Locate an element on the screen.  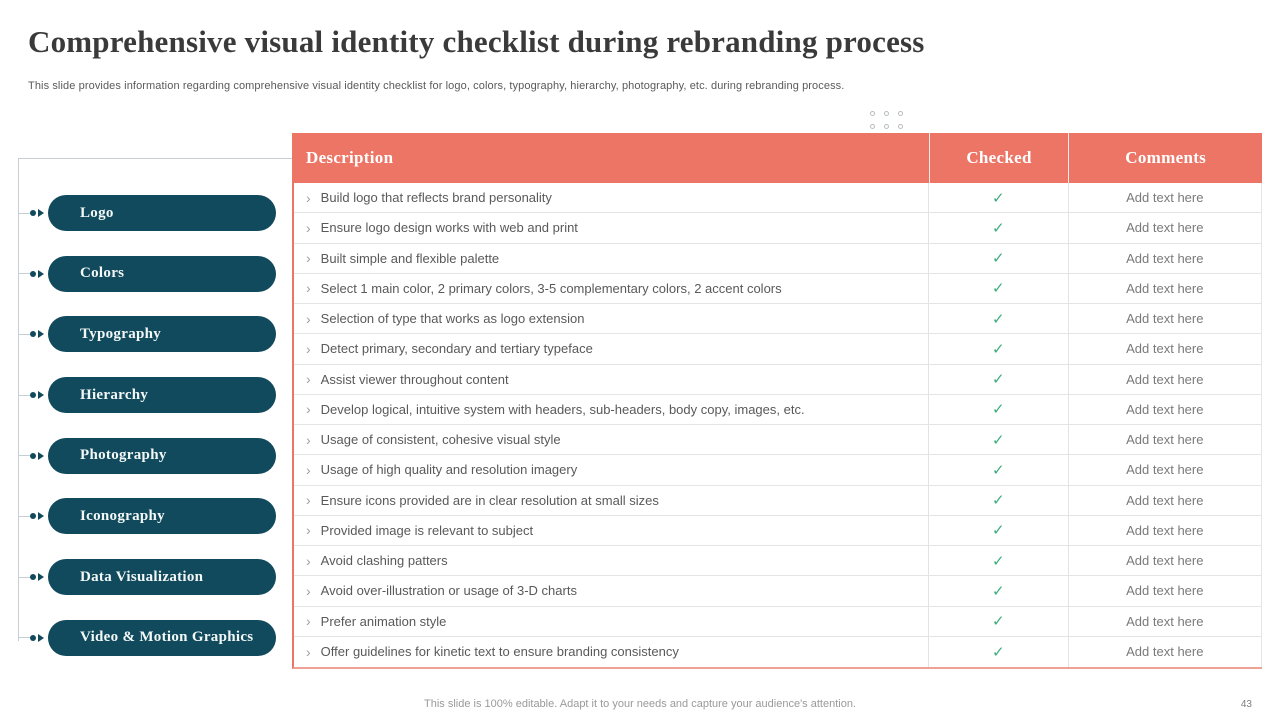
row-description-text: Assist viewer throughout content is located at coordinates (414, 379).